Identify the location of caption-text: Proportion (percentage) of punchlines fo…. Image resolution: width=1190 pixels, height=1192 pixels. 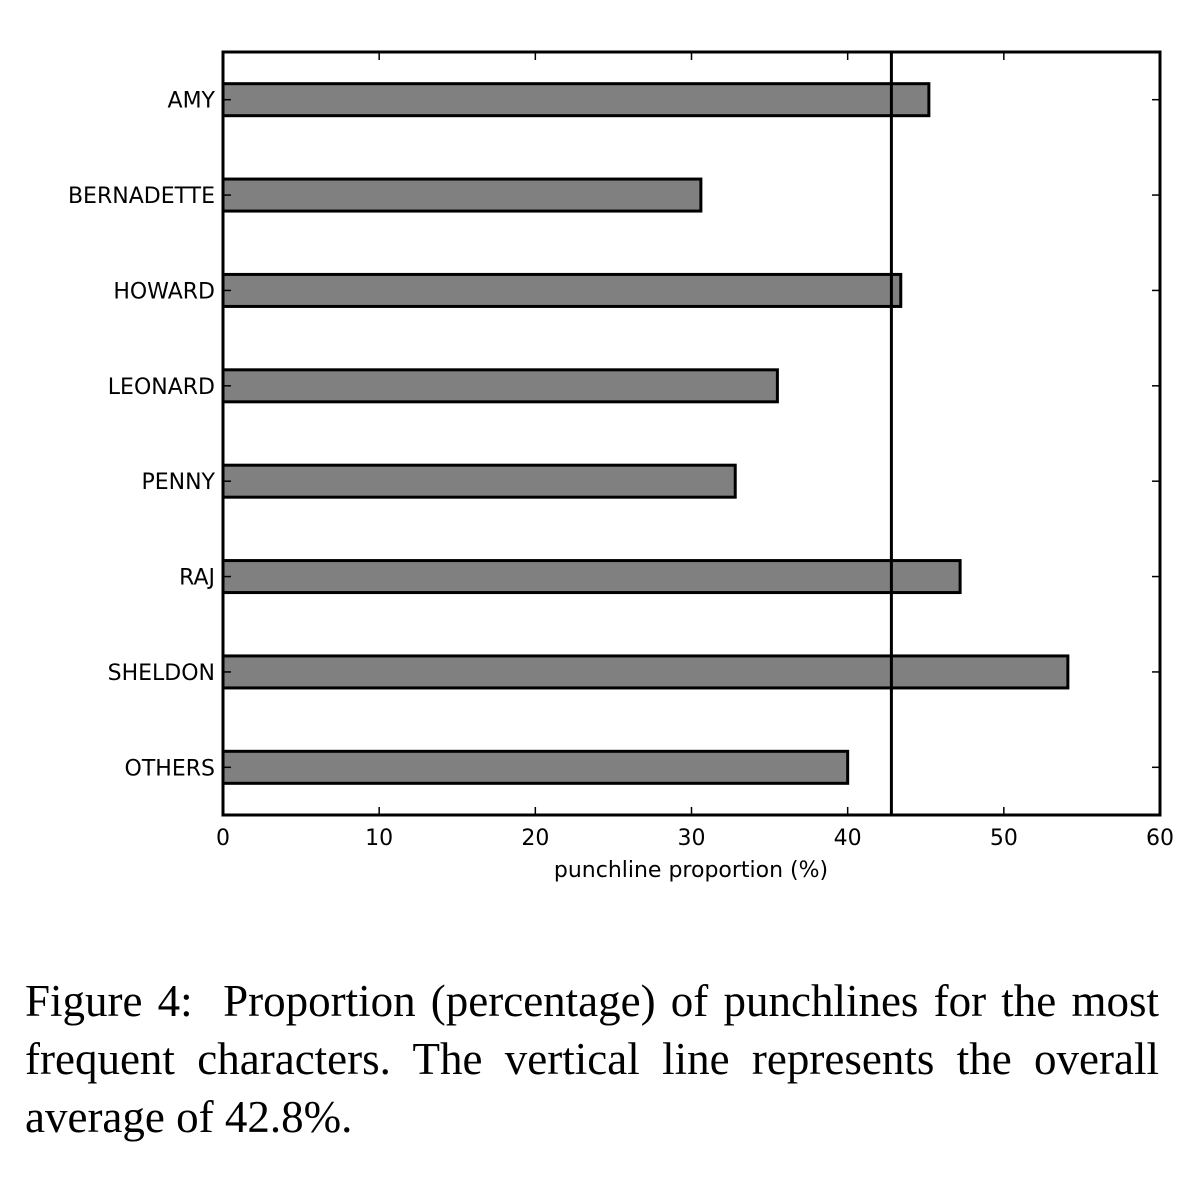
(592, 1059).